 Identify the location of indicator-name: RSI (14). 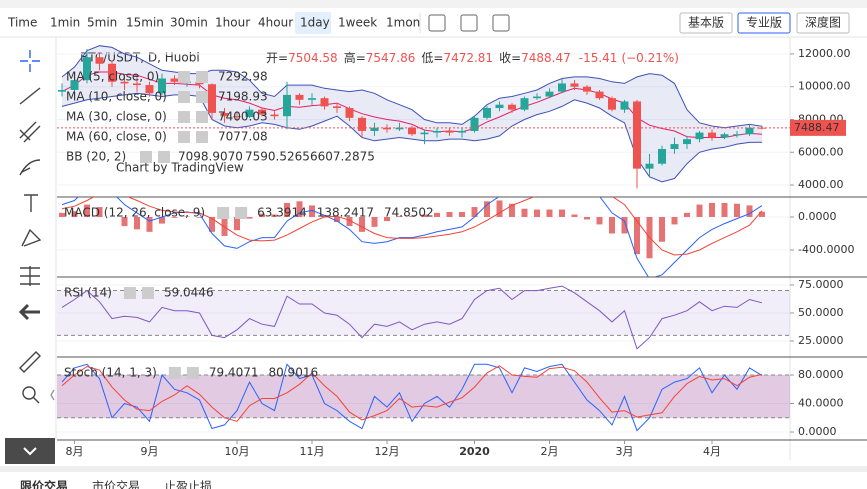
(88, 293).